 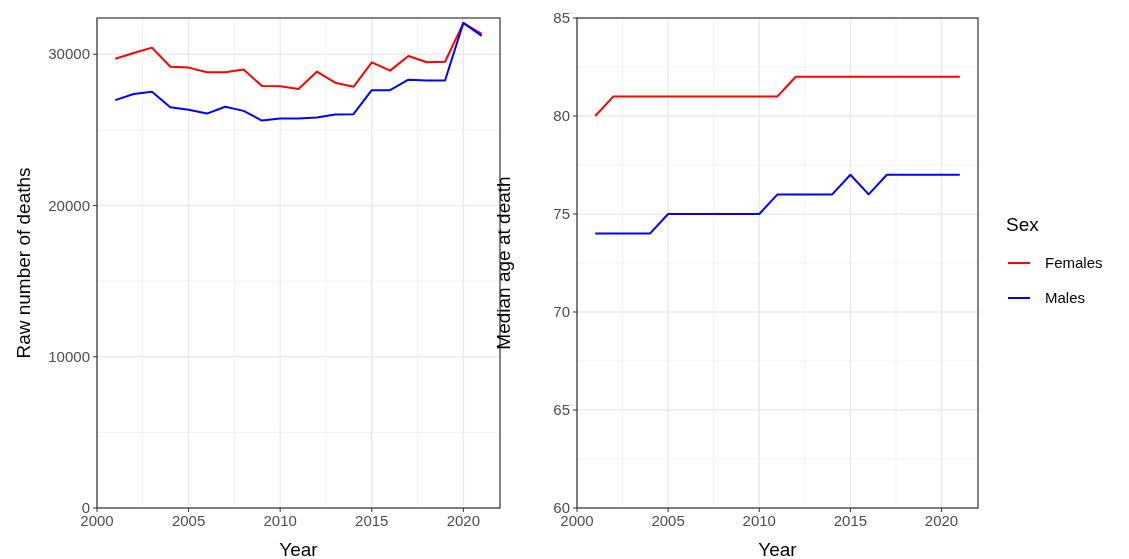 I want to click on y-tick-label: 70, so click(x=561, y=311).